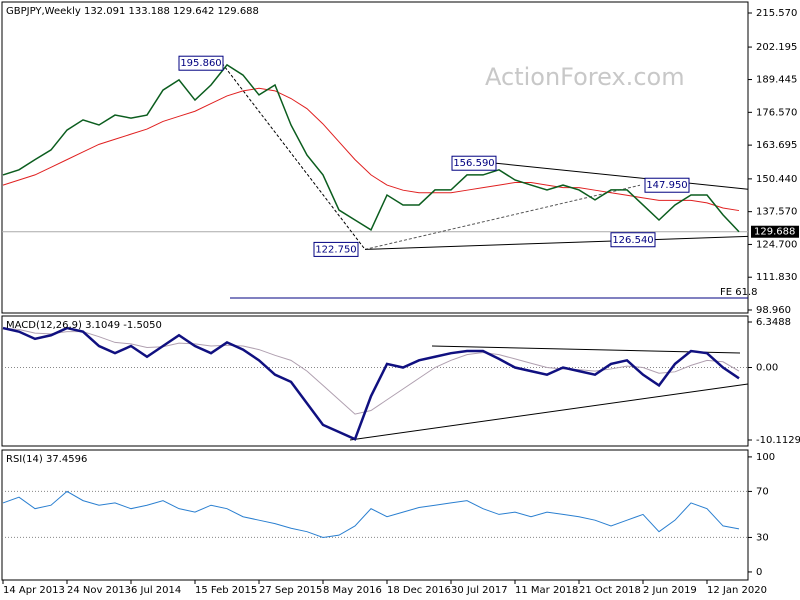 This screenshot has width=800, height=600. What do you see at coordinates (479, 590) in the screenshot?
I see `x-tick-label: 30 Jul 2017` at bounding box center [479, 590].